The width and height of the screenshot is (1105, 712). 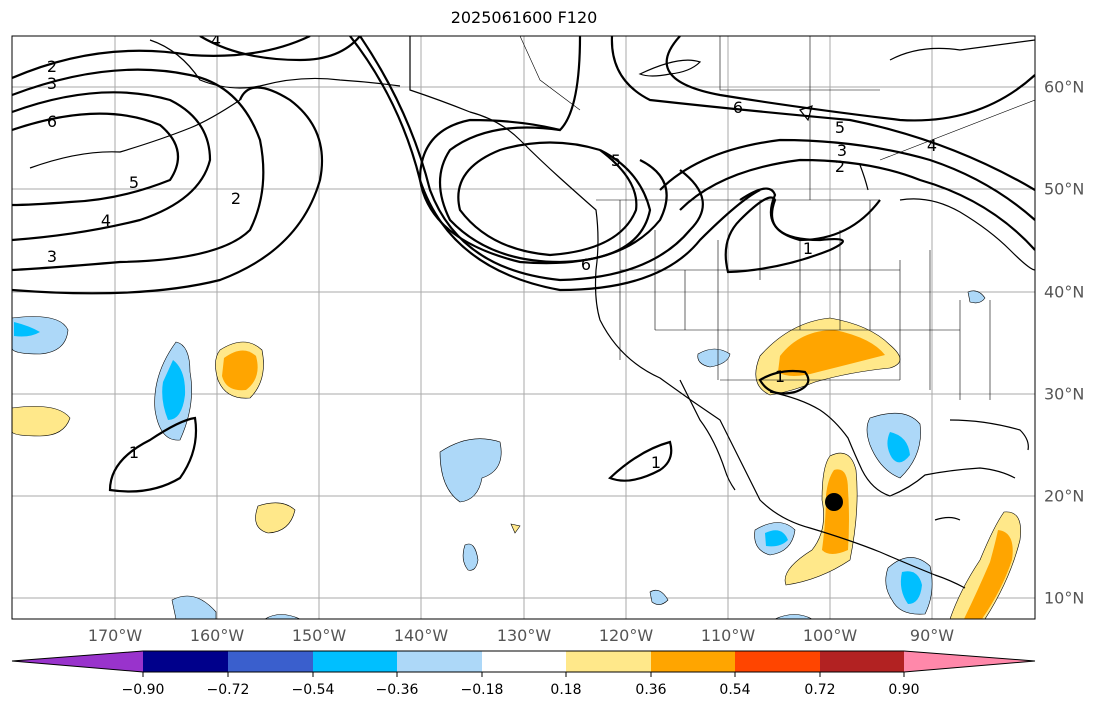 I want to click on colorbar-tick-label: −0.36, so click(x=397, y=690).